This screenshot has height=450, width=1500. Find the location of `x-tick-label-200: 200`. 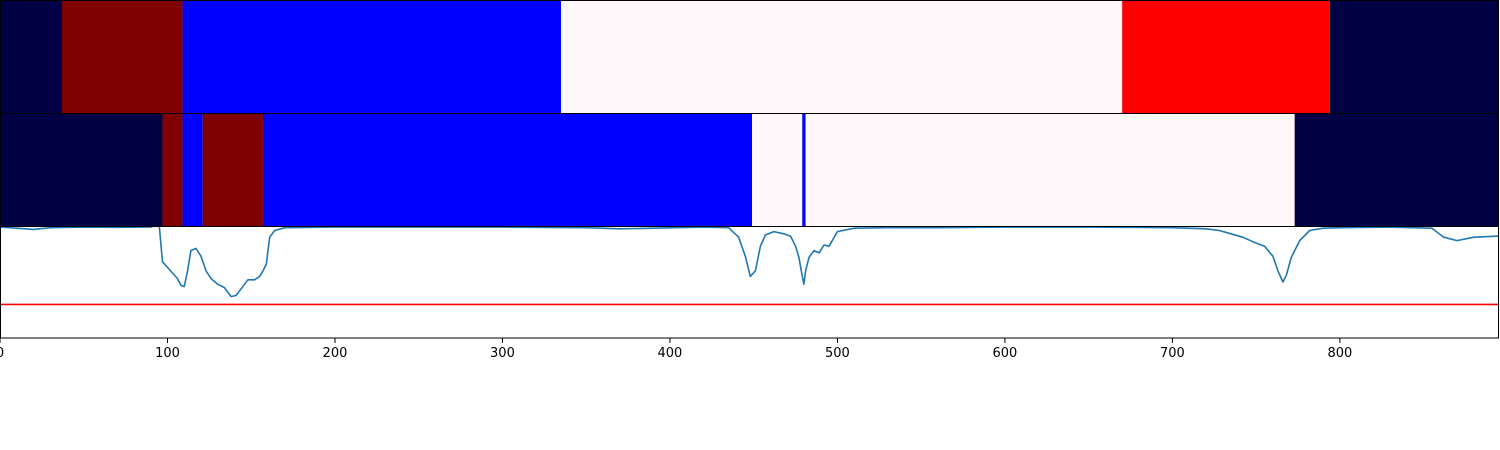

x-tick-label-200: 200 is located at coordinates (335, 353).